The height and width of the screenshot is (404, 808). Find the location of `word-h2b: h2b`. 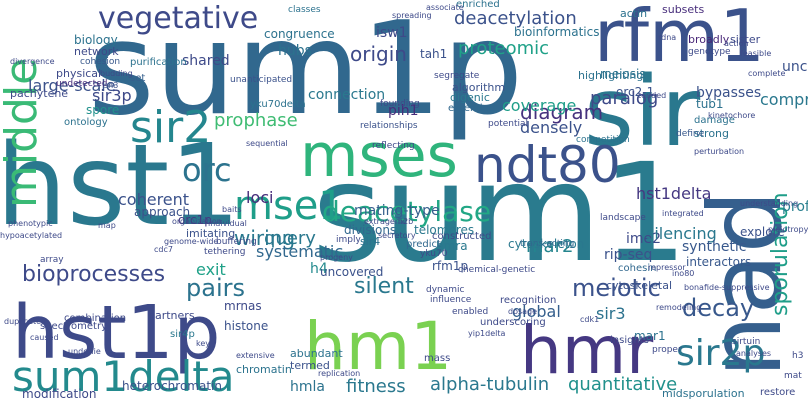

word-h2b: h2b is located at coordinates (406, 221).